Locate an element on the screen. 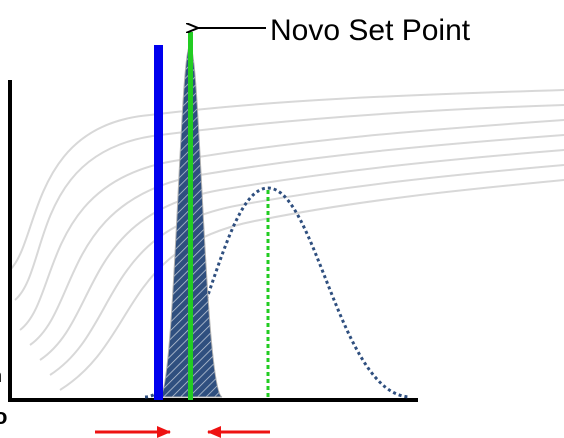  cropped-text: o is located at coordinates (3, 416).